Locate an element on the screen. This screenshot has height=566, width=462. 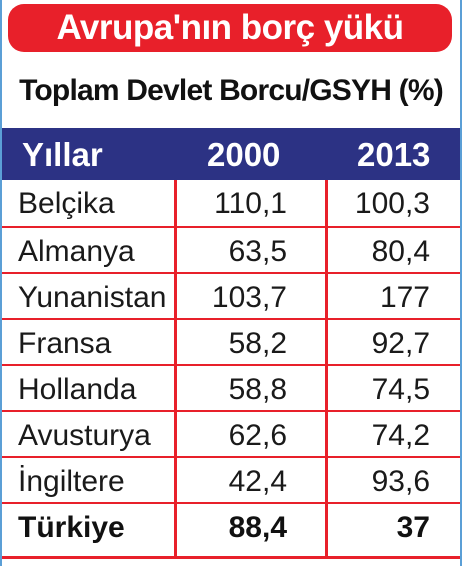
row-country: Fransa is located at coordinates (65, 343).